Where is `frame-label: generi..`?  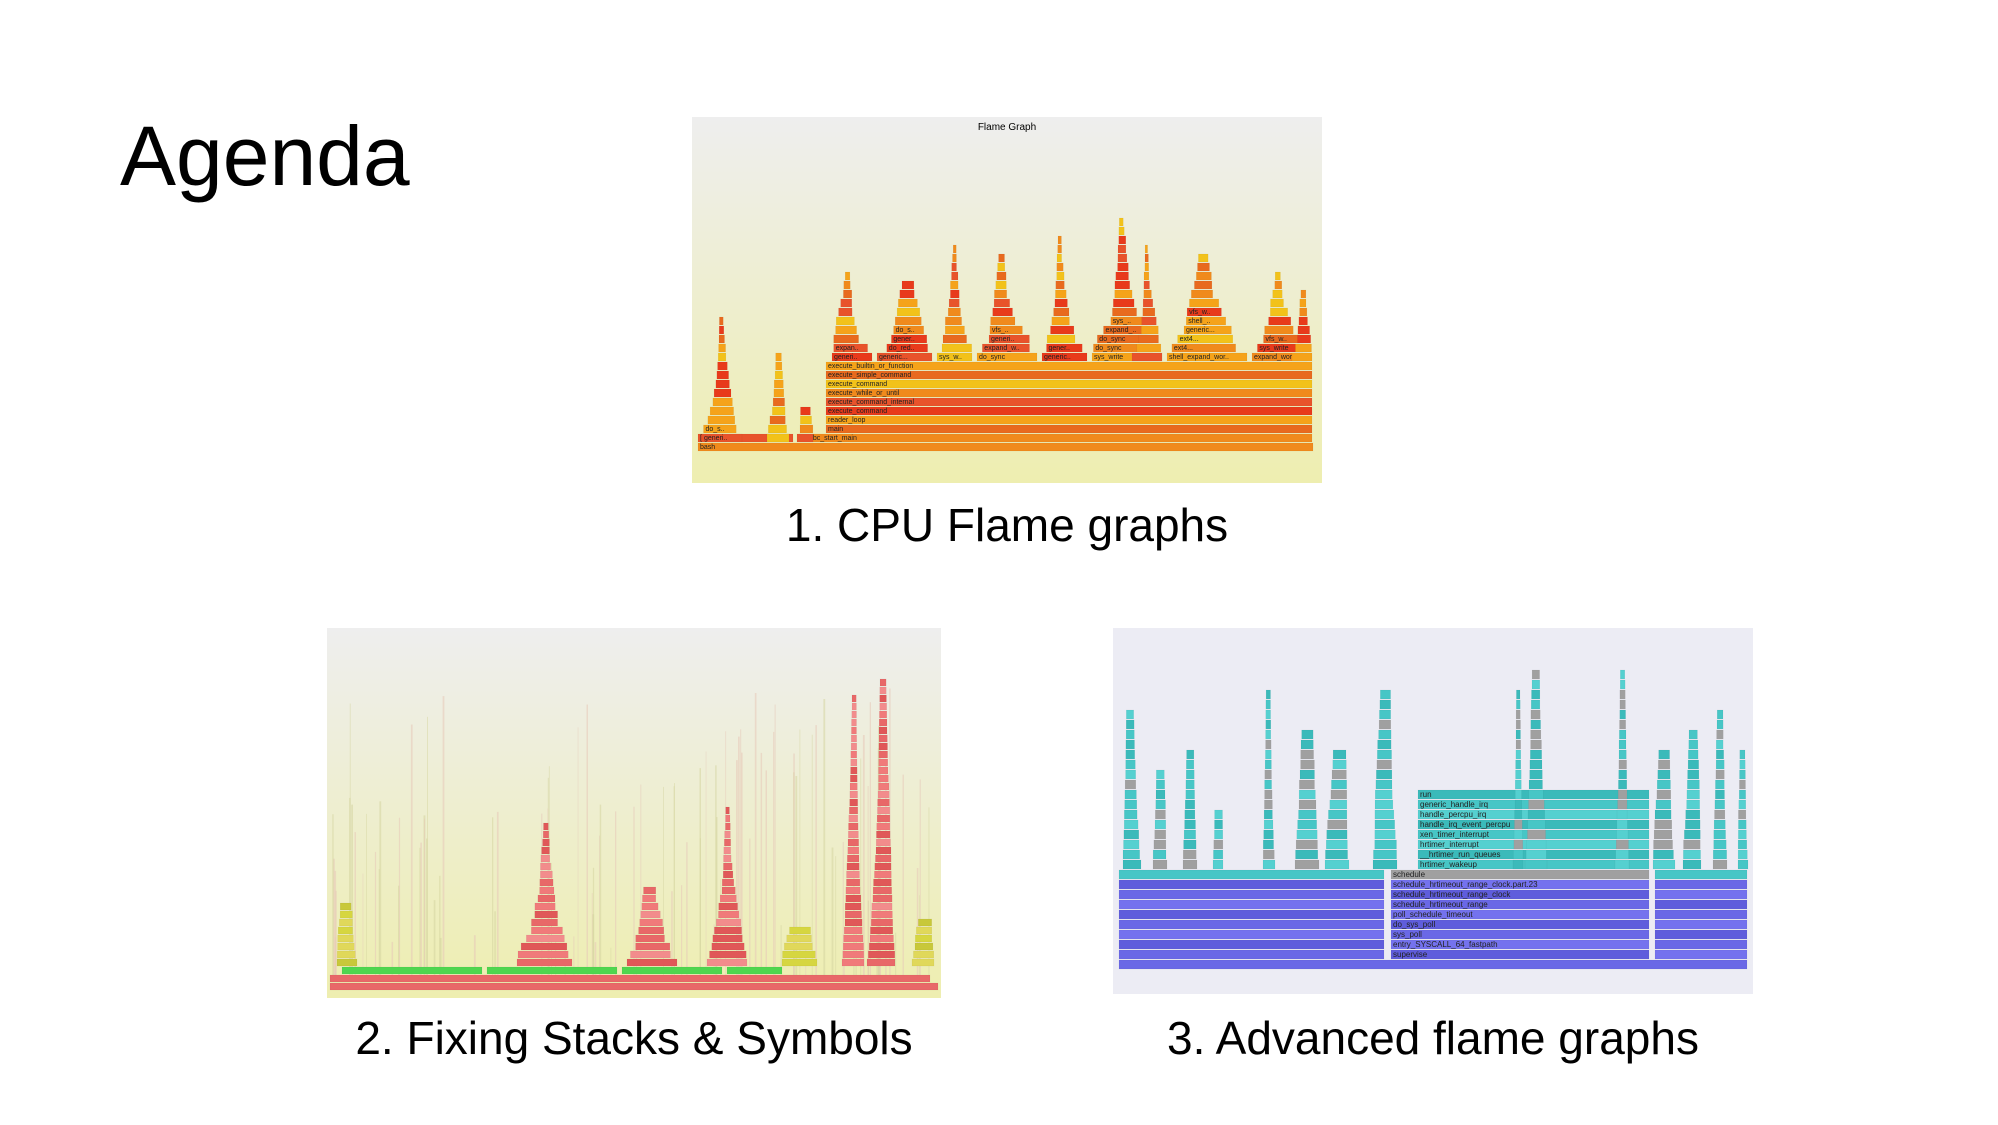
frame-label: generi.. is located at coordinates (1002, 339).